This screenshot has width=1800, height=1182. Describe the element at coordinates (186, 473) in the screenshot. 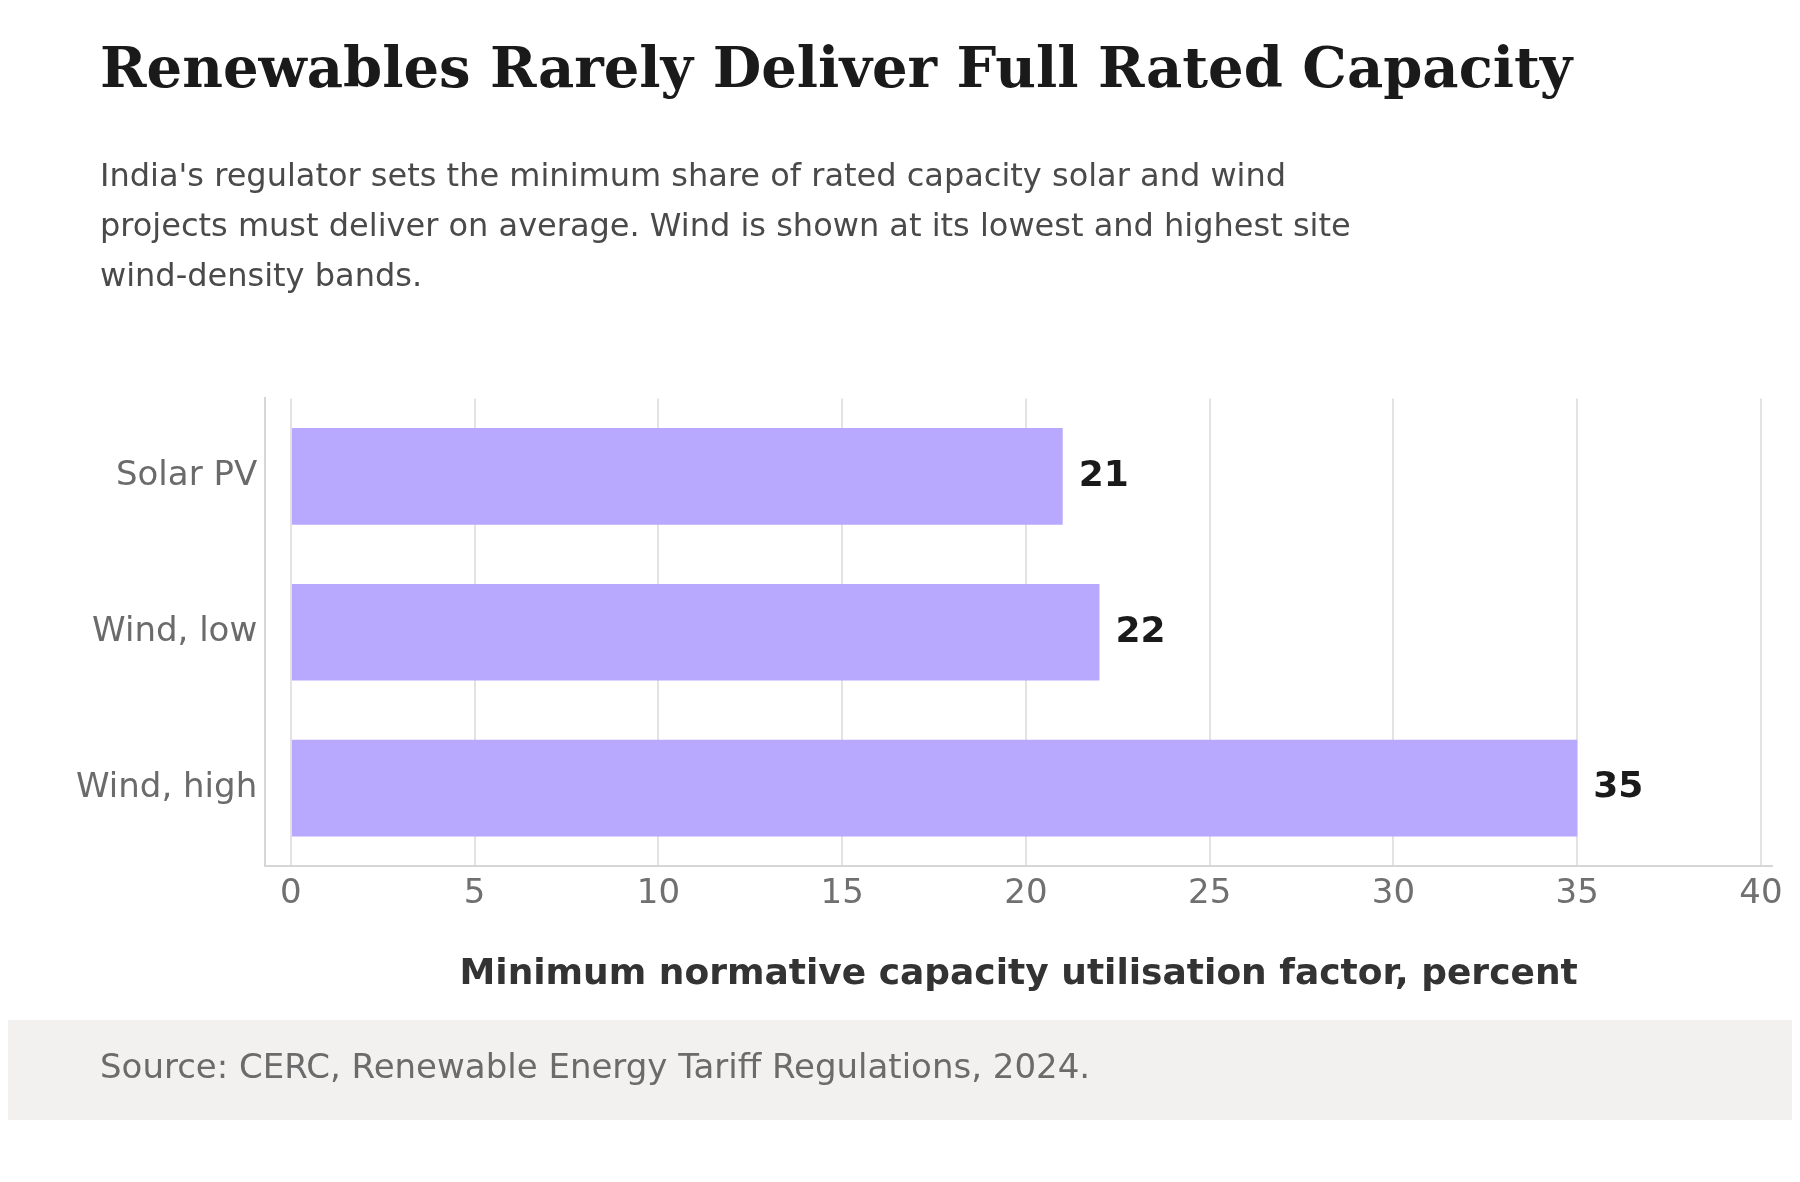

I see `y-tick-label: Solar PV` at that location.